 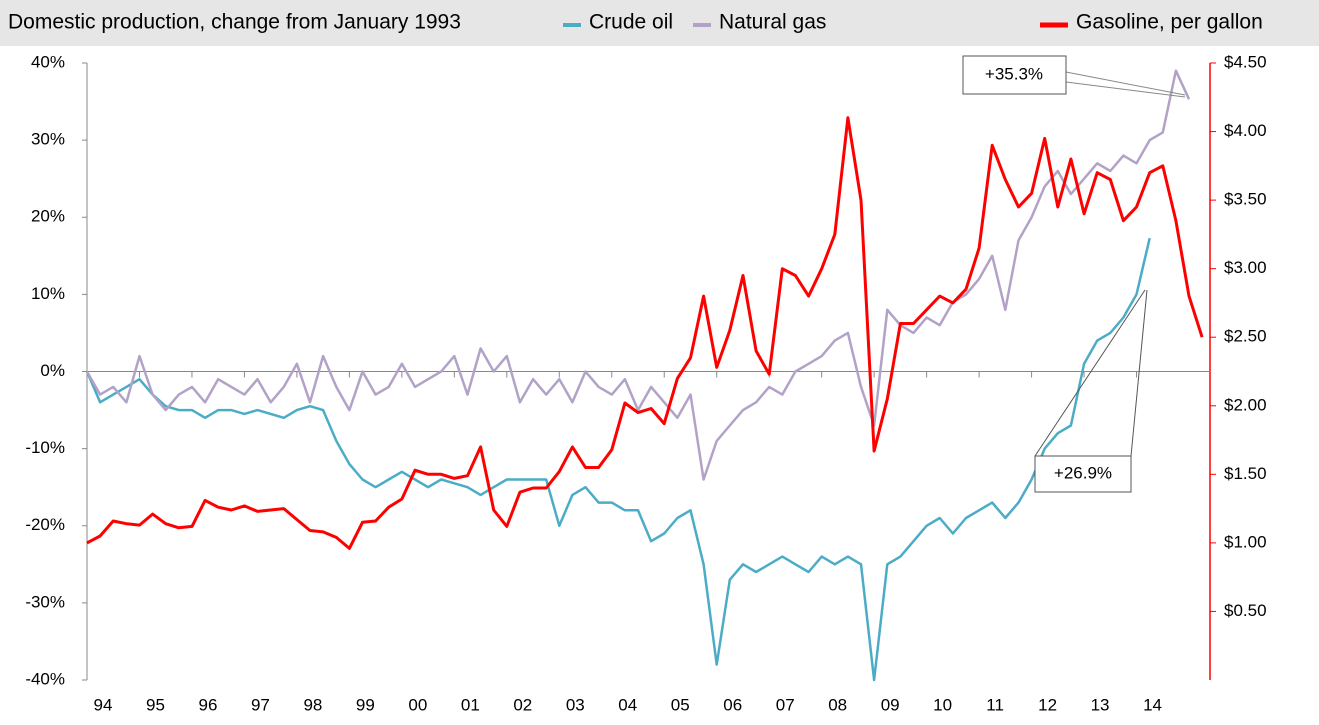 I want to click on y2-tick-label: $2.50, so click(x=1245, y=336).